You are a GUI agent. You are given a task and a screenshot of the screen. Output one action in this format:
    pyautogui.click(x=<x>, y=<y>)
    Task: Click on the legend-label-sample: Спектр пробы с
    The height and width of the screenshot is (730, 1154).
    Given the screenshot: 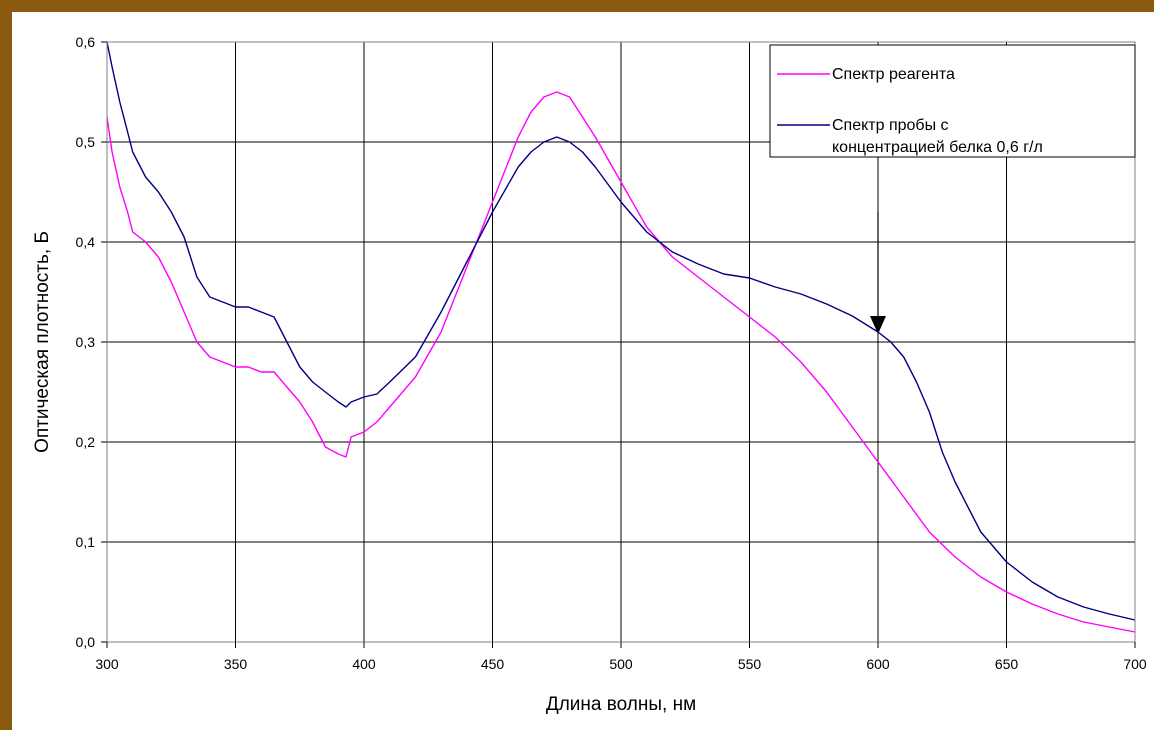 What is the action you would take?
    pyautogui.click(x=890, y=125)
    